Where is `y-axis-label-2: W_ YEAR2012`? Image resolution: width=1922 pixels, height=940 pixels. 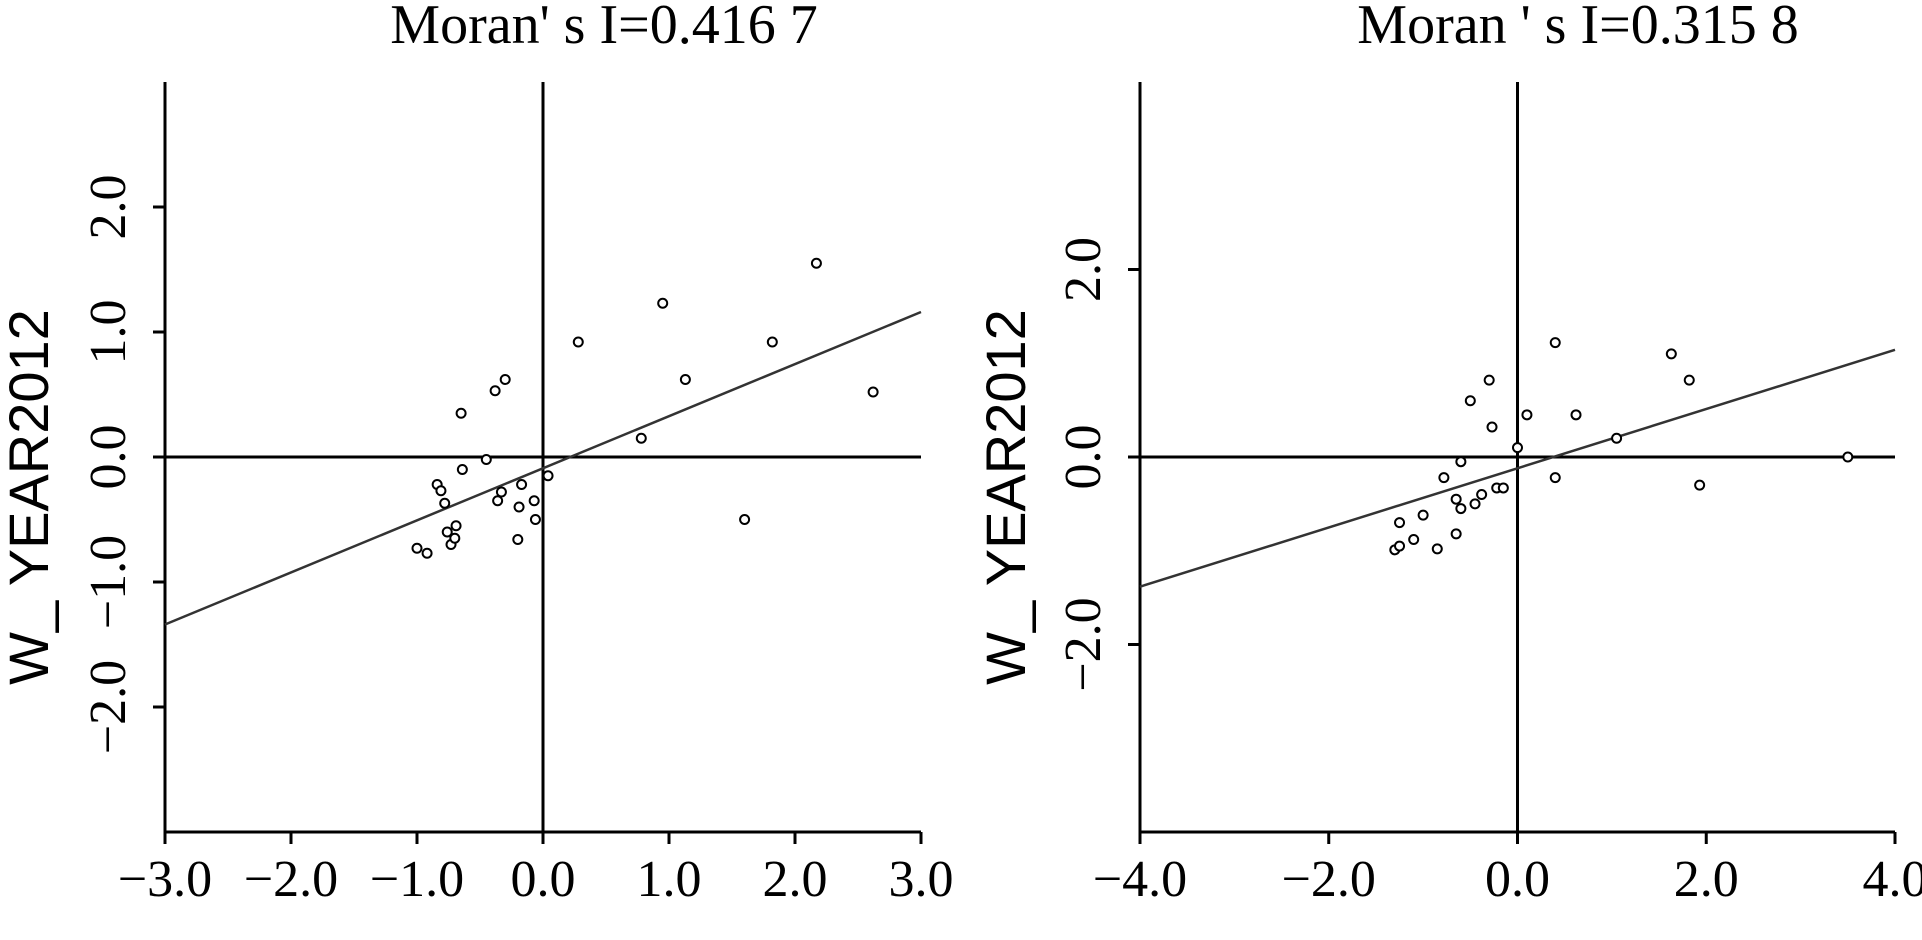
y-axis-label-2: W_ YEAR2012 is located at coordinates (1005, 497).